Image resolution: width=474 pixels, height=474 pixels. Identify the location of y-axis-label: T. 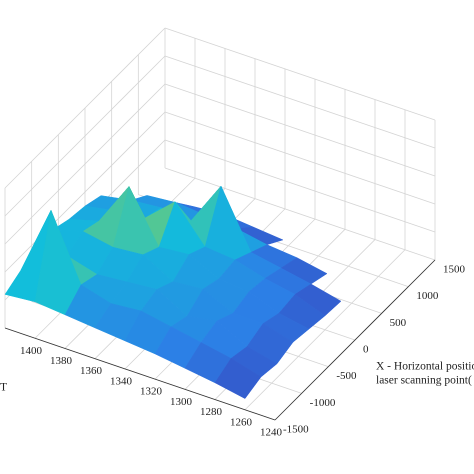
(3, 388).